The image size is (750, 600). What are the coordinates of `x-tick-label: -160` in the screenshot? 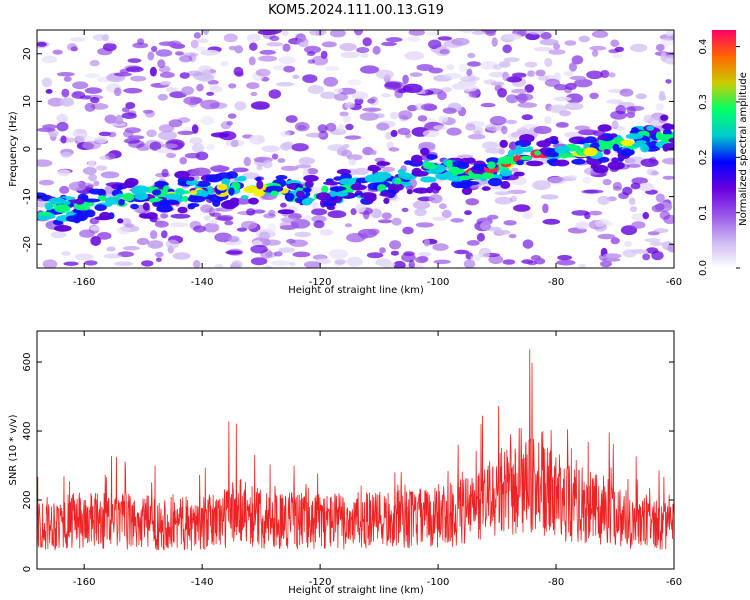 It's located at (84, 282).